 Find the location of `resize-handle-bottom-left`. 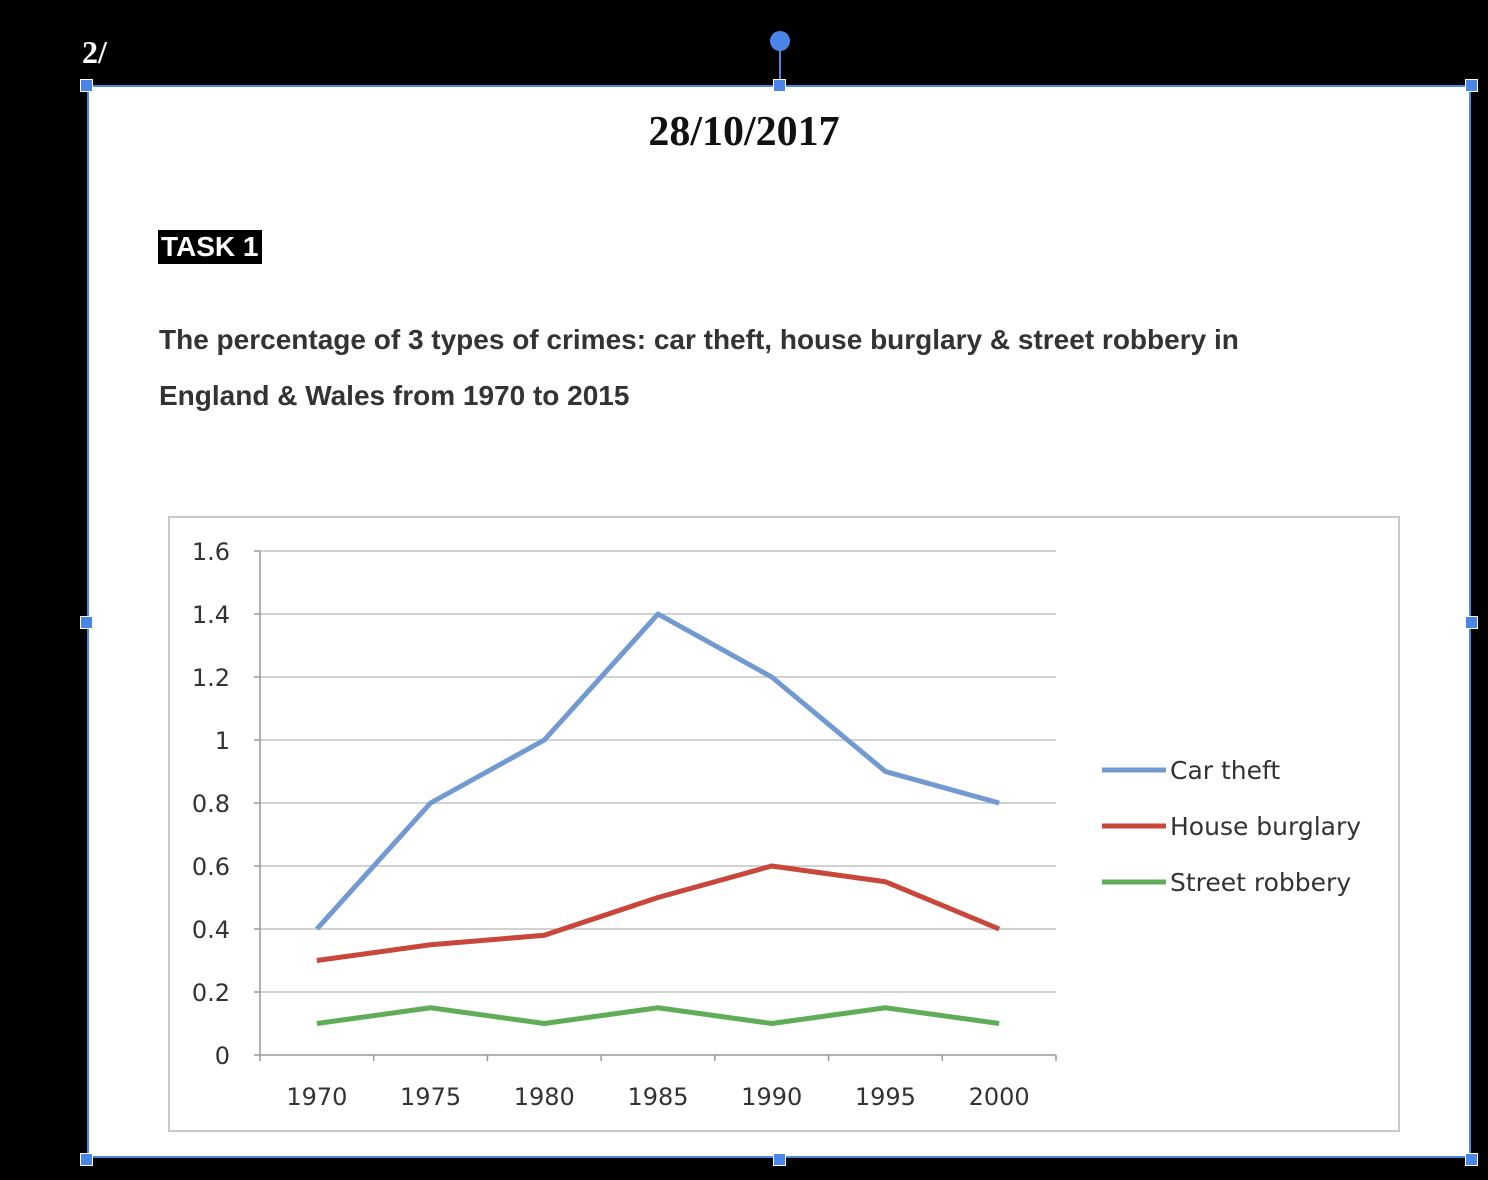

resize-handle-bottom-left is located at coordinates (86, 1159).